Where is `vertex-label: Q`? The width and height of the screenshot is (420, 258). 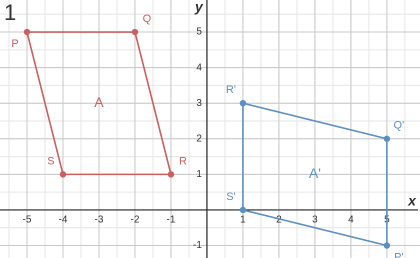
vertex-label: Q is located at coordinates (147, 19).